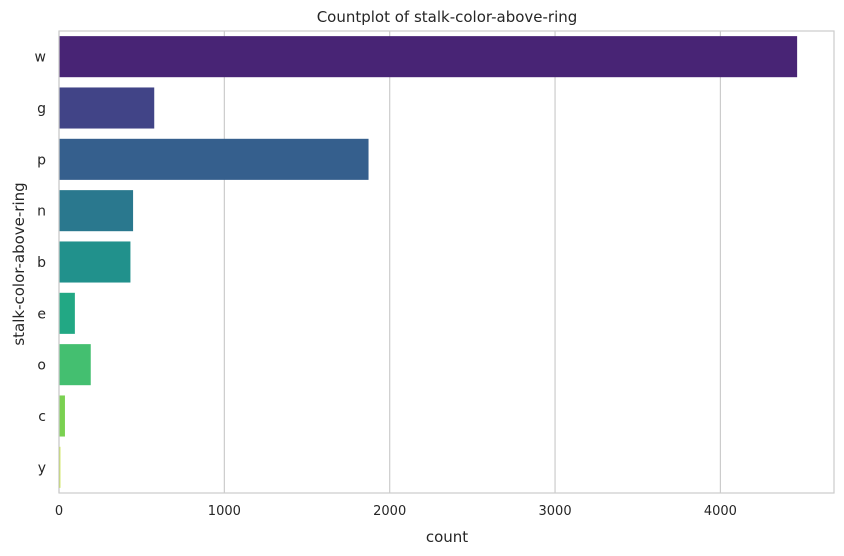 This screenshot has width=844, height=556. Describe the element at coordinates (428, 57) in the screenshot. I see `bar-w` at that location.